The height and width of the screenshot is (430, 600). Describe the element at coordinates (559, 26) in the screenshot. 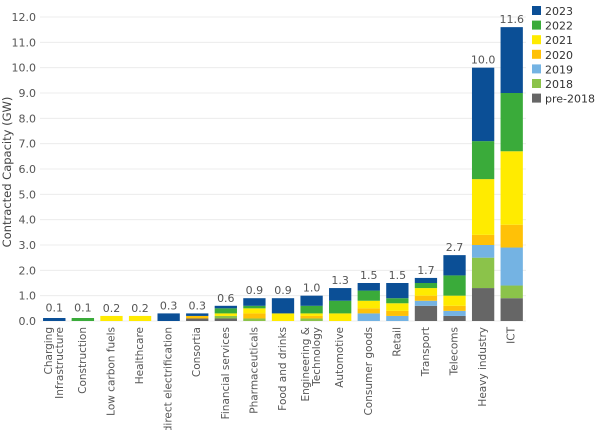

I see `legend-label-2022: 2022` at that location.